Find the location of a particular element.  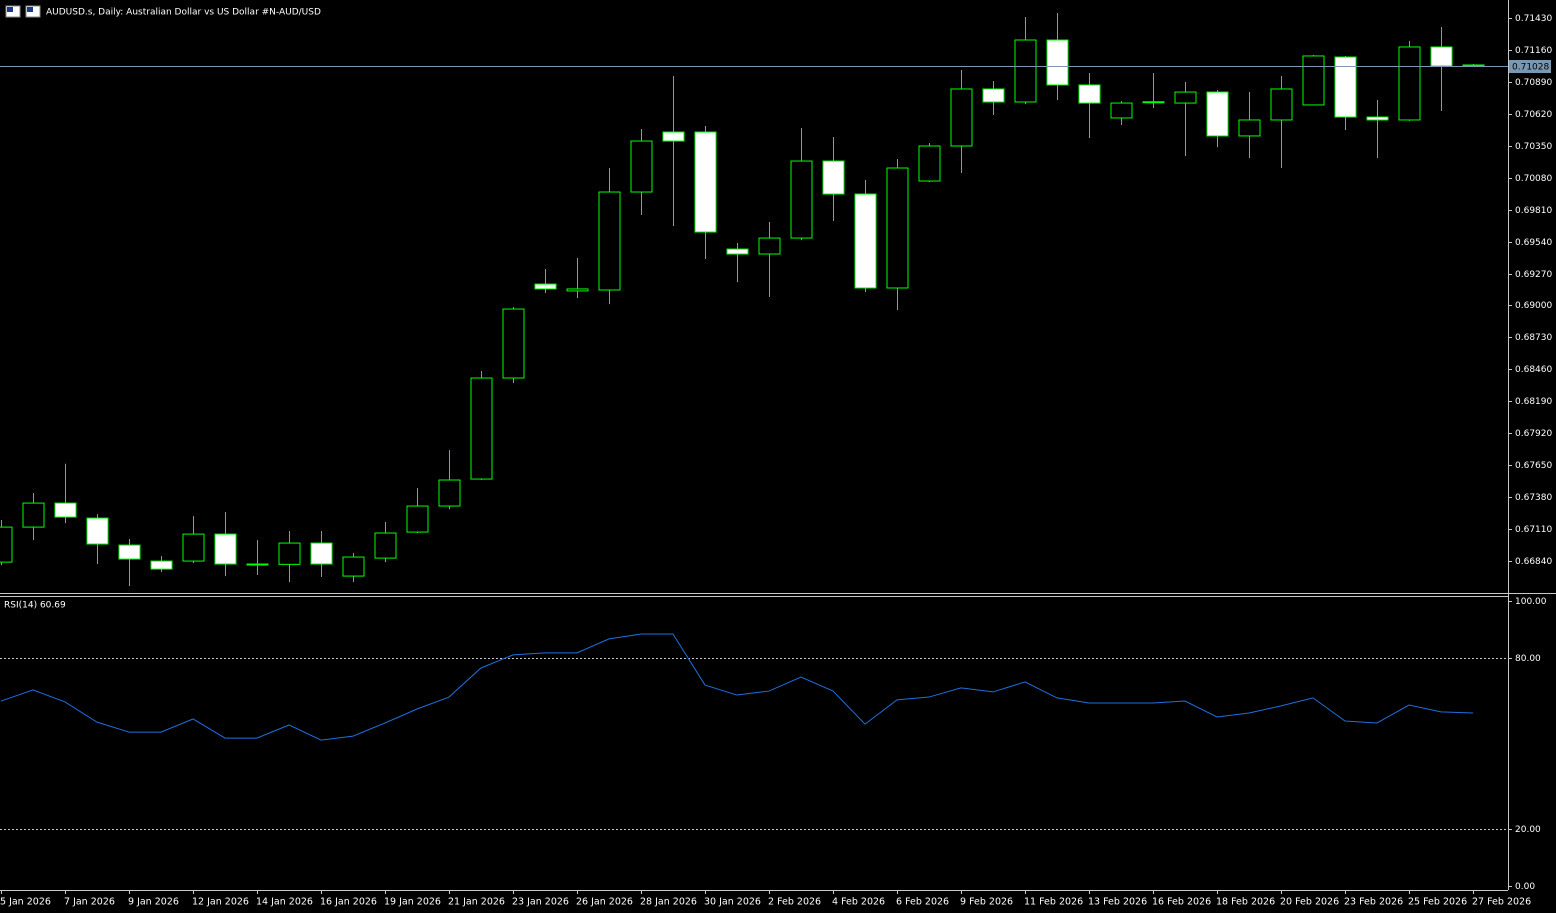

y-tick-label: 80.00 is located at coordinates (1528, 659).